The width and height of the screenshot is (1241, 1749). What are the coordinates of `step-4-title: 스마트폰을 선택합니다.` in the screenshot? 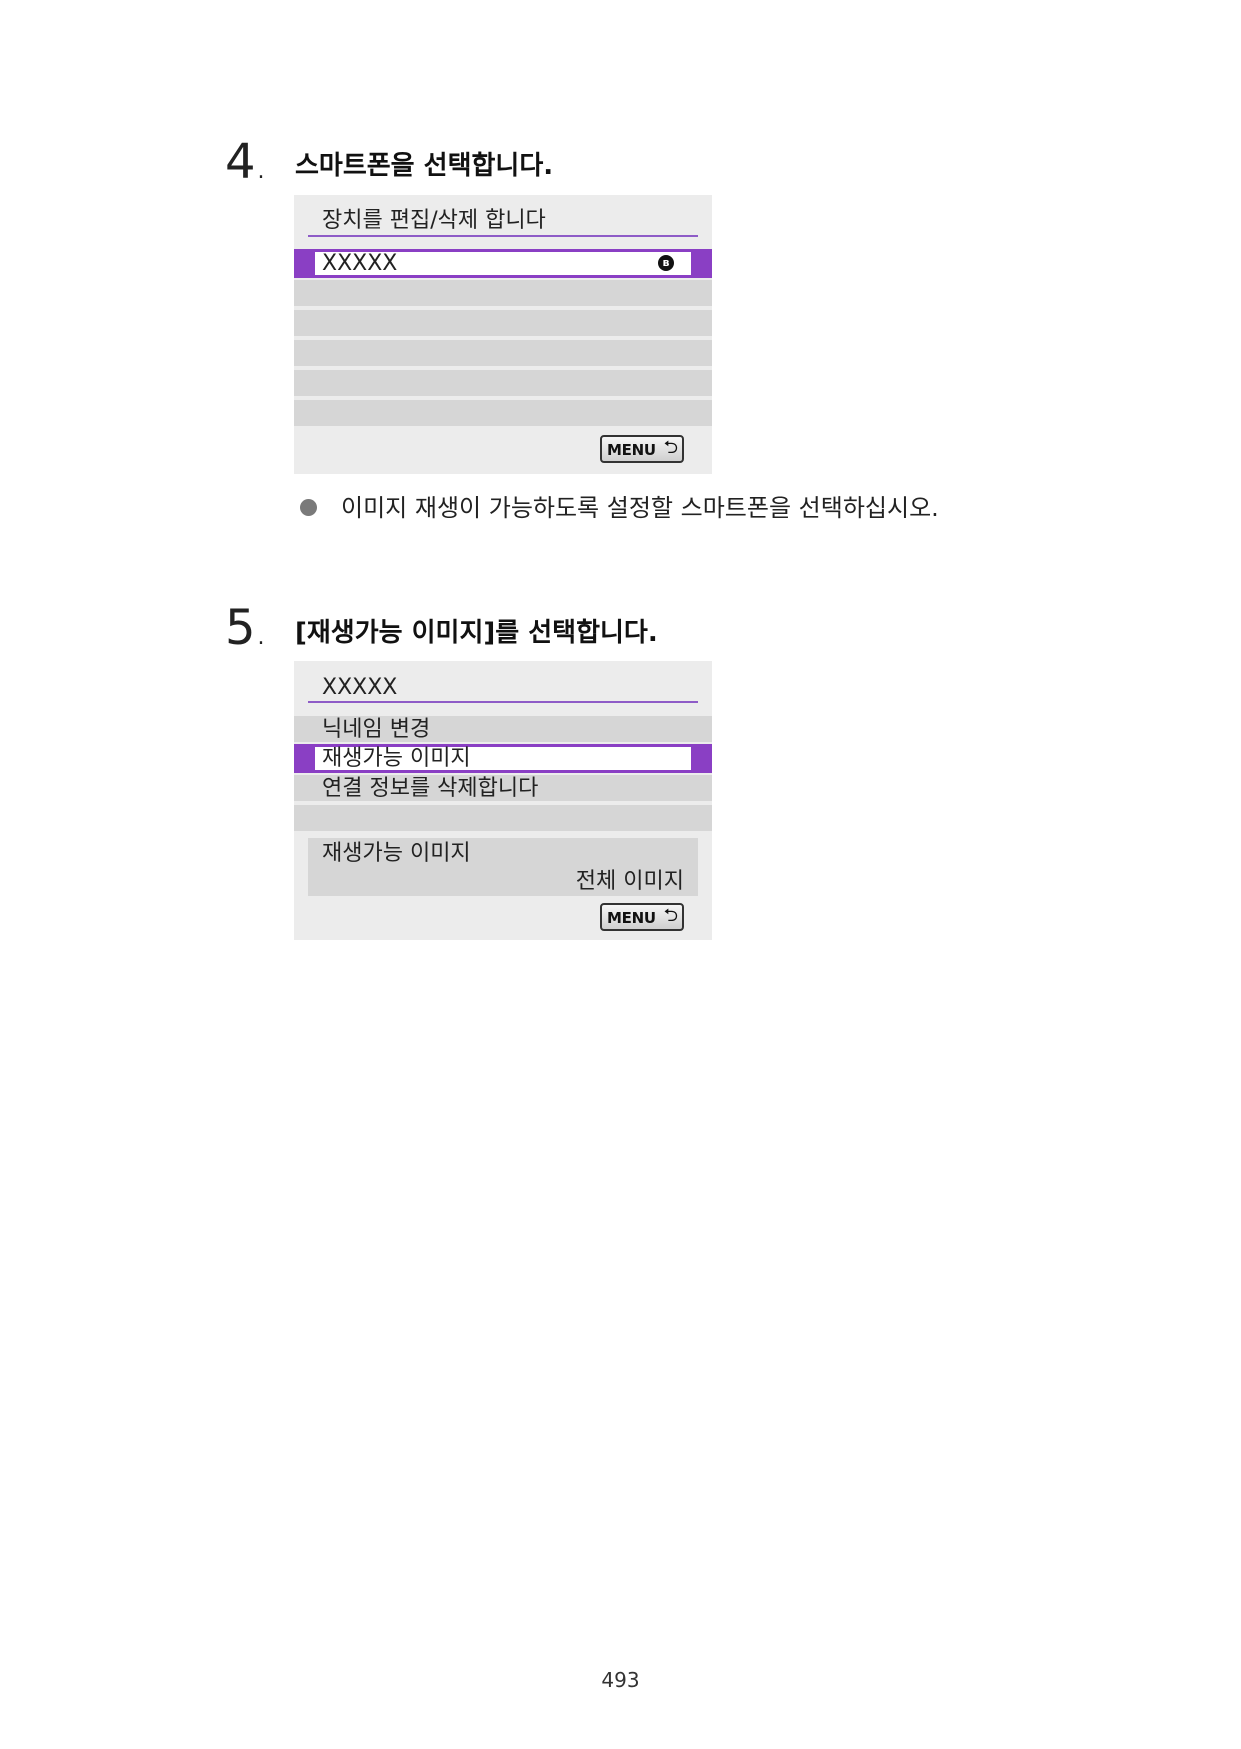 It's located at (424, 166).